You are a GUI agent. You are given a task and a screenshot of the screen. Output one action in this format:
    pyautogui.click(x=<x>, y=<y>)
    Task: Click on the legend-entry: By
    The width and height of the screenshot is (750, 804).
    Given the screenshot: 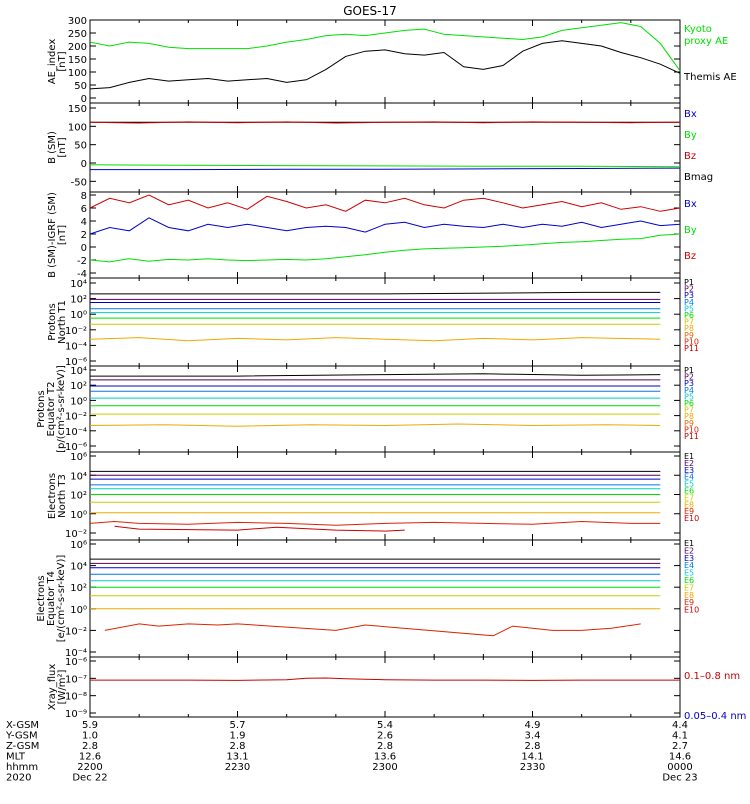 What is the action you would take?
    pyautogui.click(x=690, y=230)
    